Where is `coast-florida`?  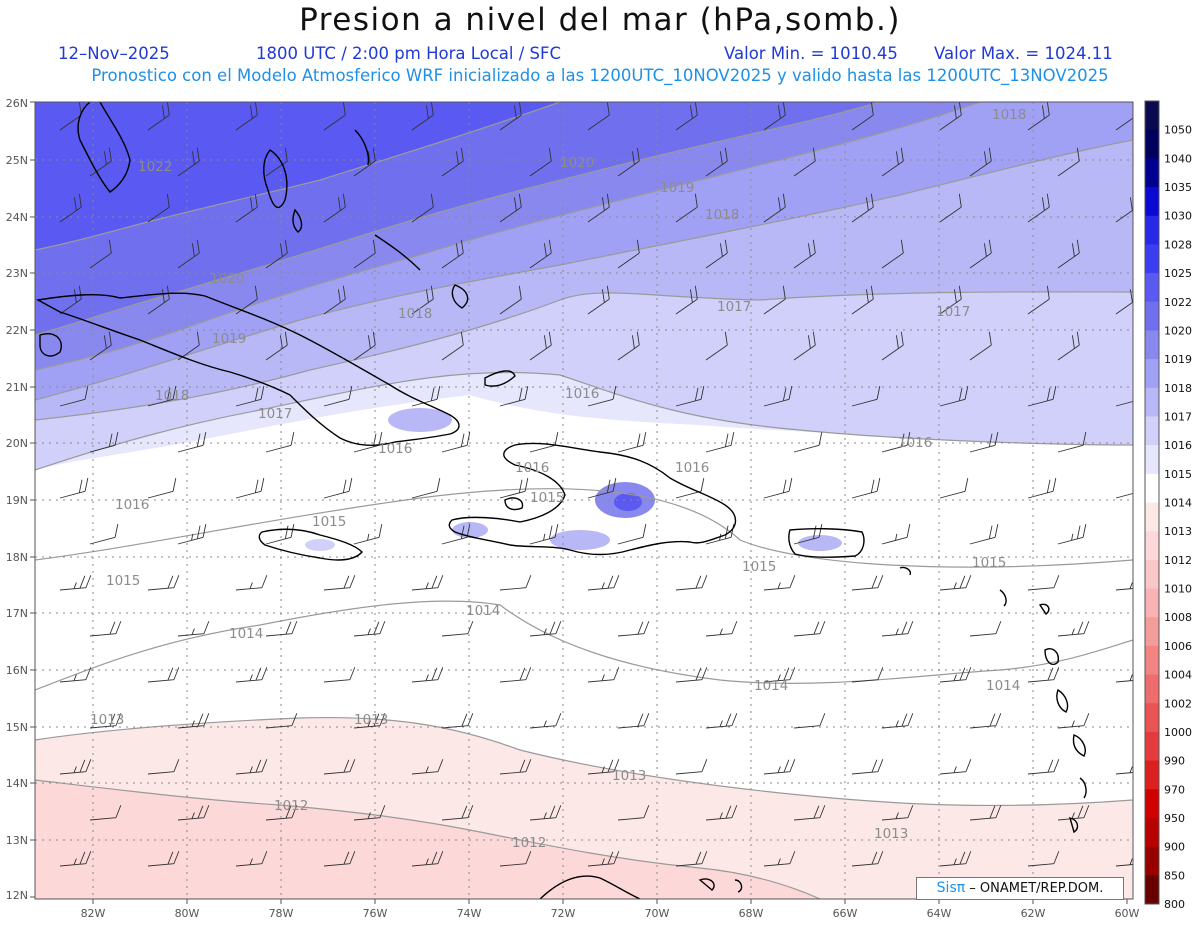 coast-florida is located at coordinates (104, 147).